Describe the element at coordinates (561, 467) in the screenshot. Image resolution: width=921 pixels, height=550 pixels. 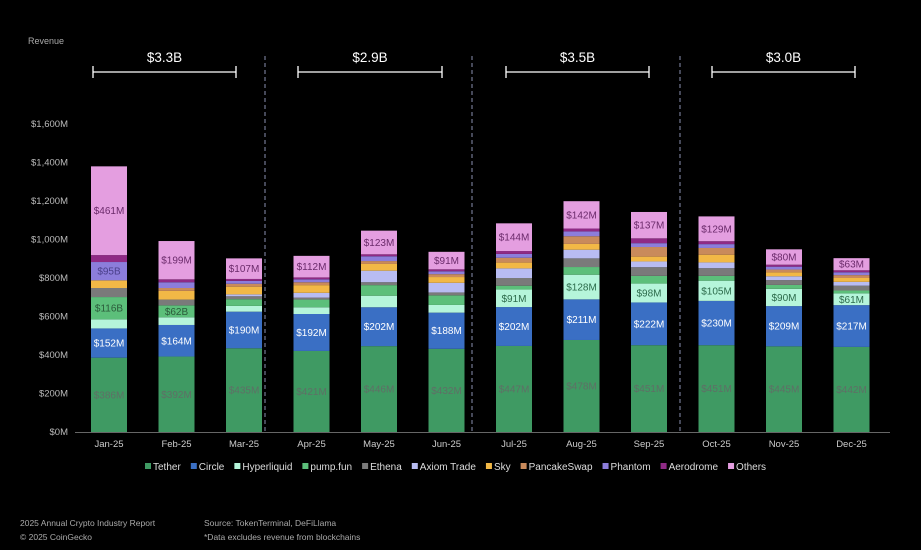
I see `legend-item: PancakeSwap` at that location.